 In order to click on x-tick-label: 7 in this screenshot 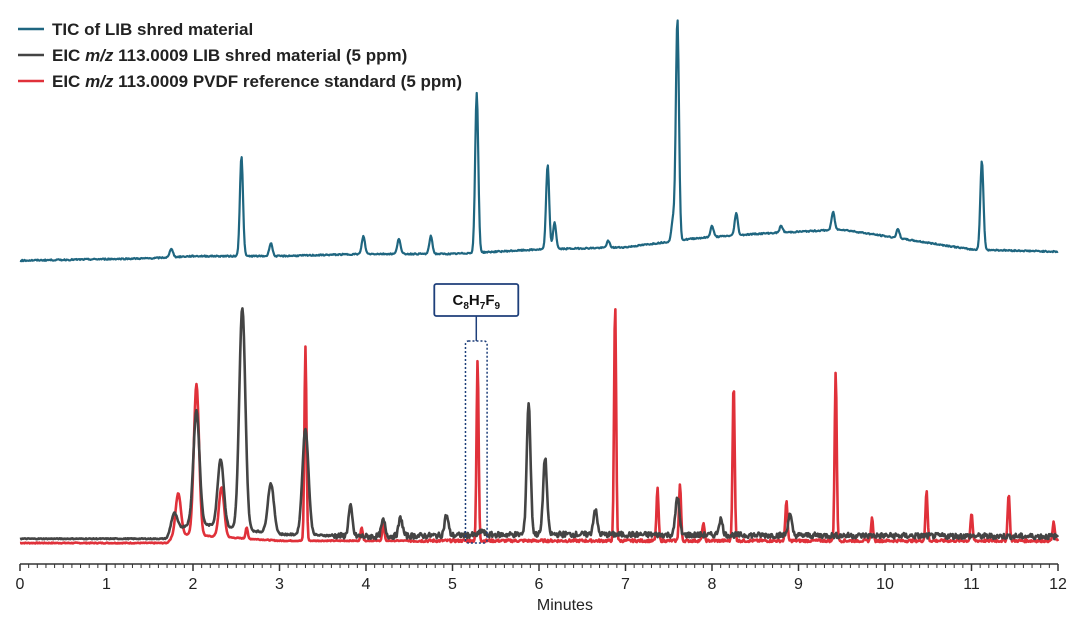, I will do `click(625, 584)`.